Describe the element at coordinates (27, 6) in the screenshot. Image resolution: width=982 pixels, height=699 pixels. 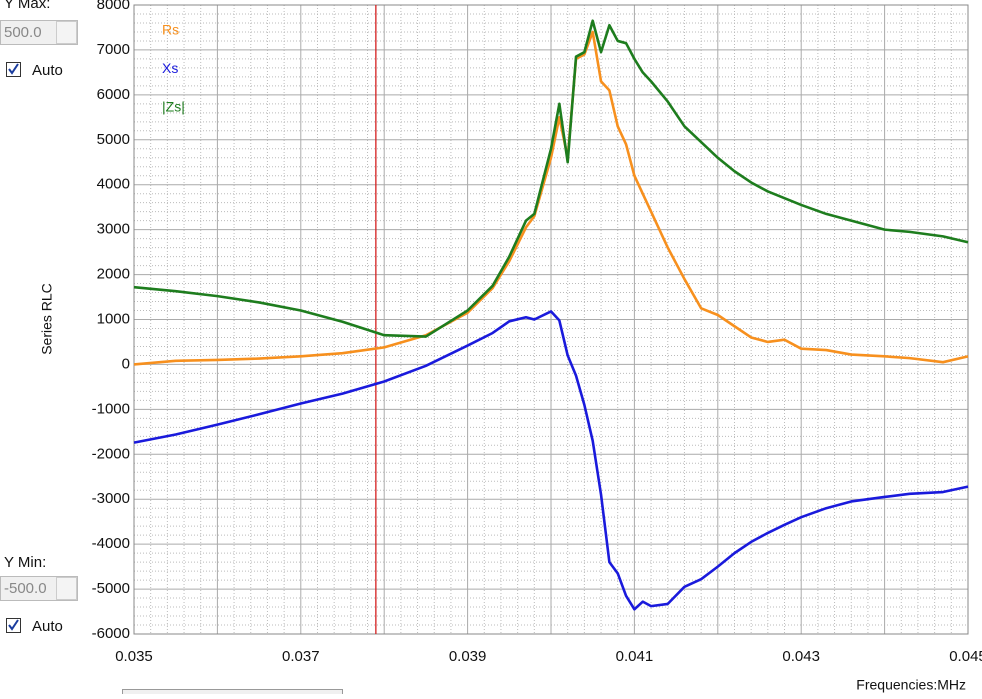
I see `y-max-label: Y Max:` at that location.